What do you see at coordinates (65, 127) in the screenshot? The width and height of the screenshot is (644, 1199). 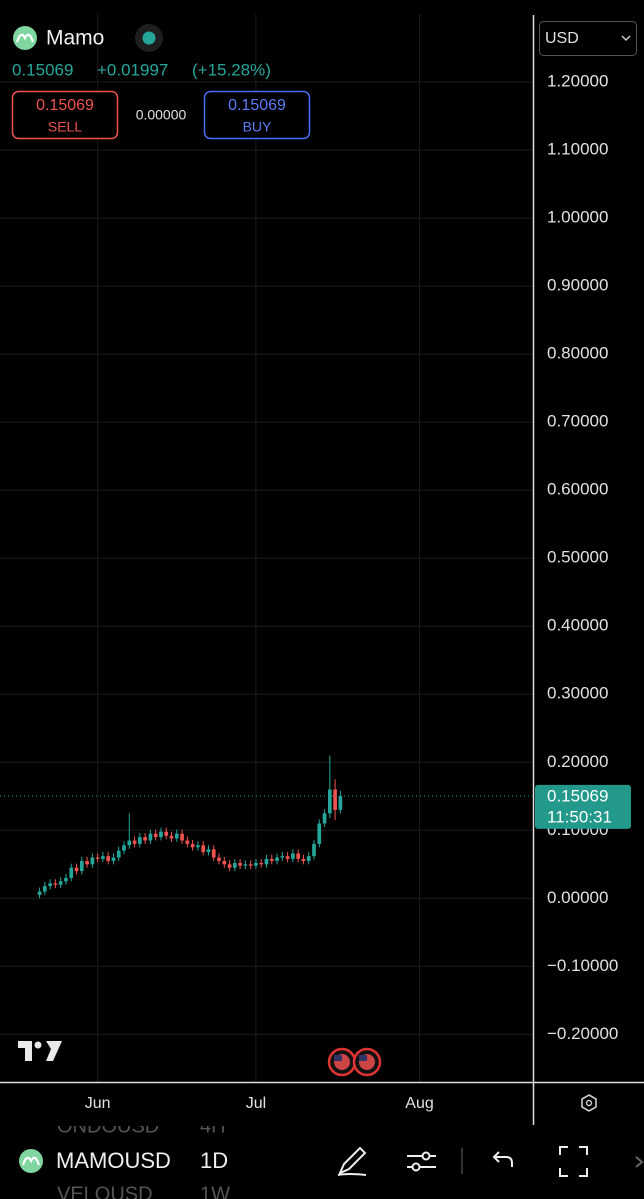 I see `sell-label: SELL` at bounding box center [65, 127].